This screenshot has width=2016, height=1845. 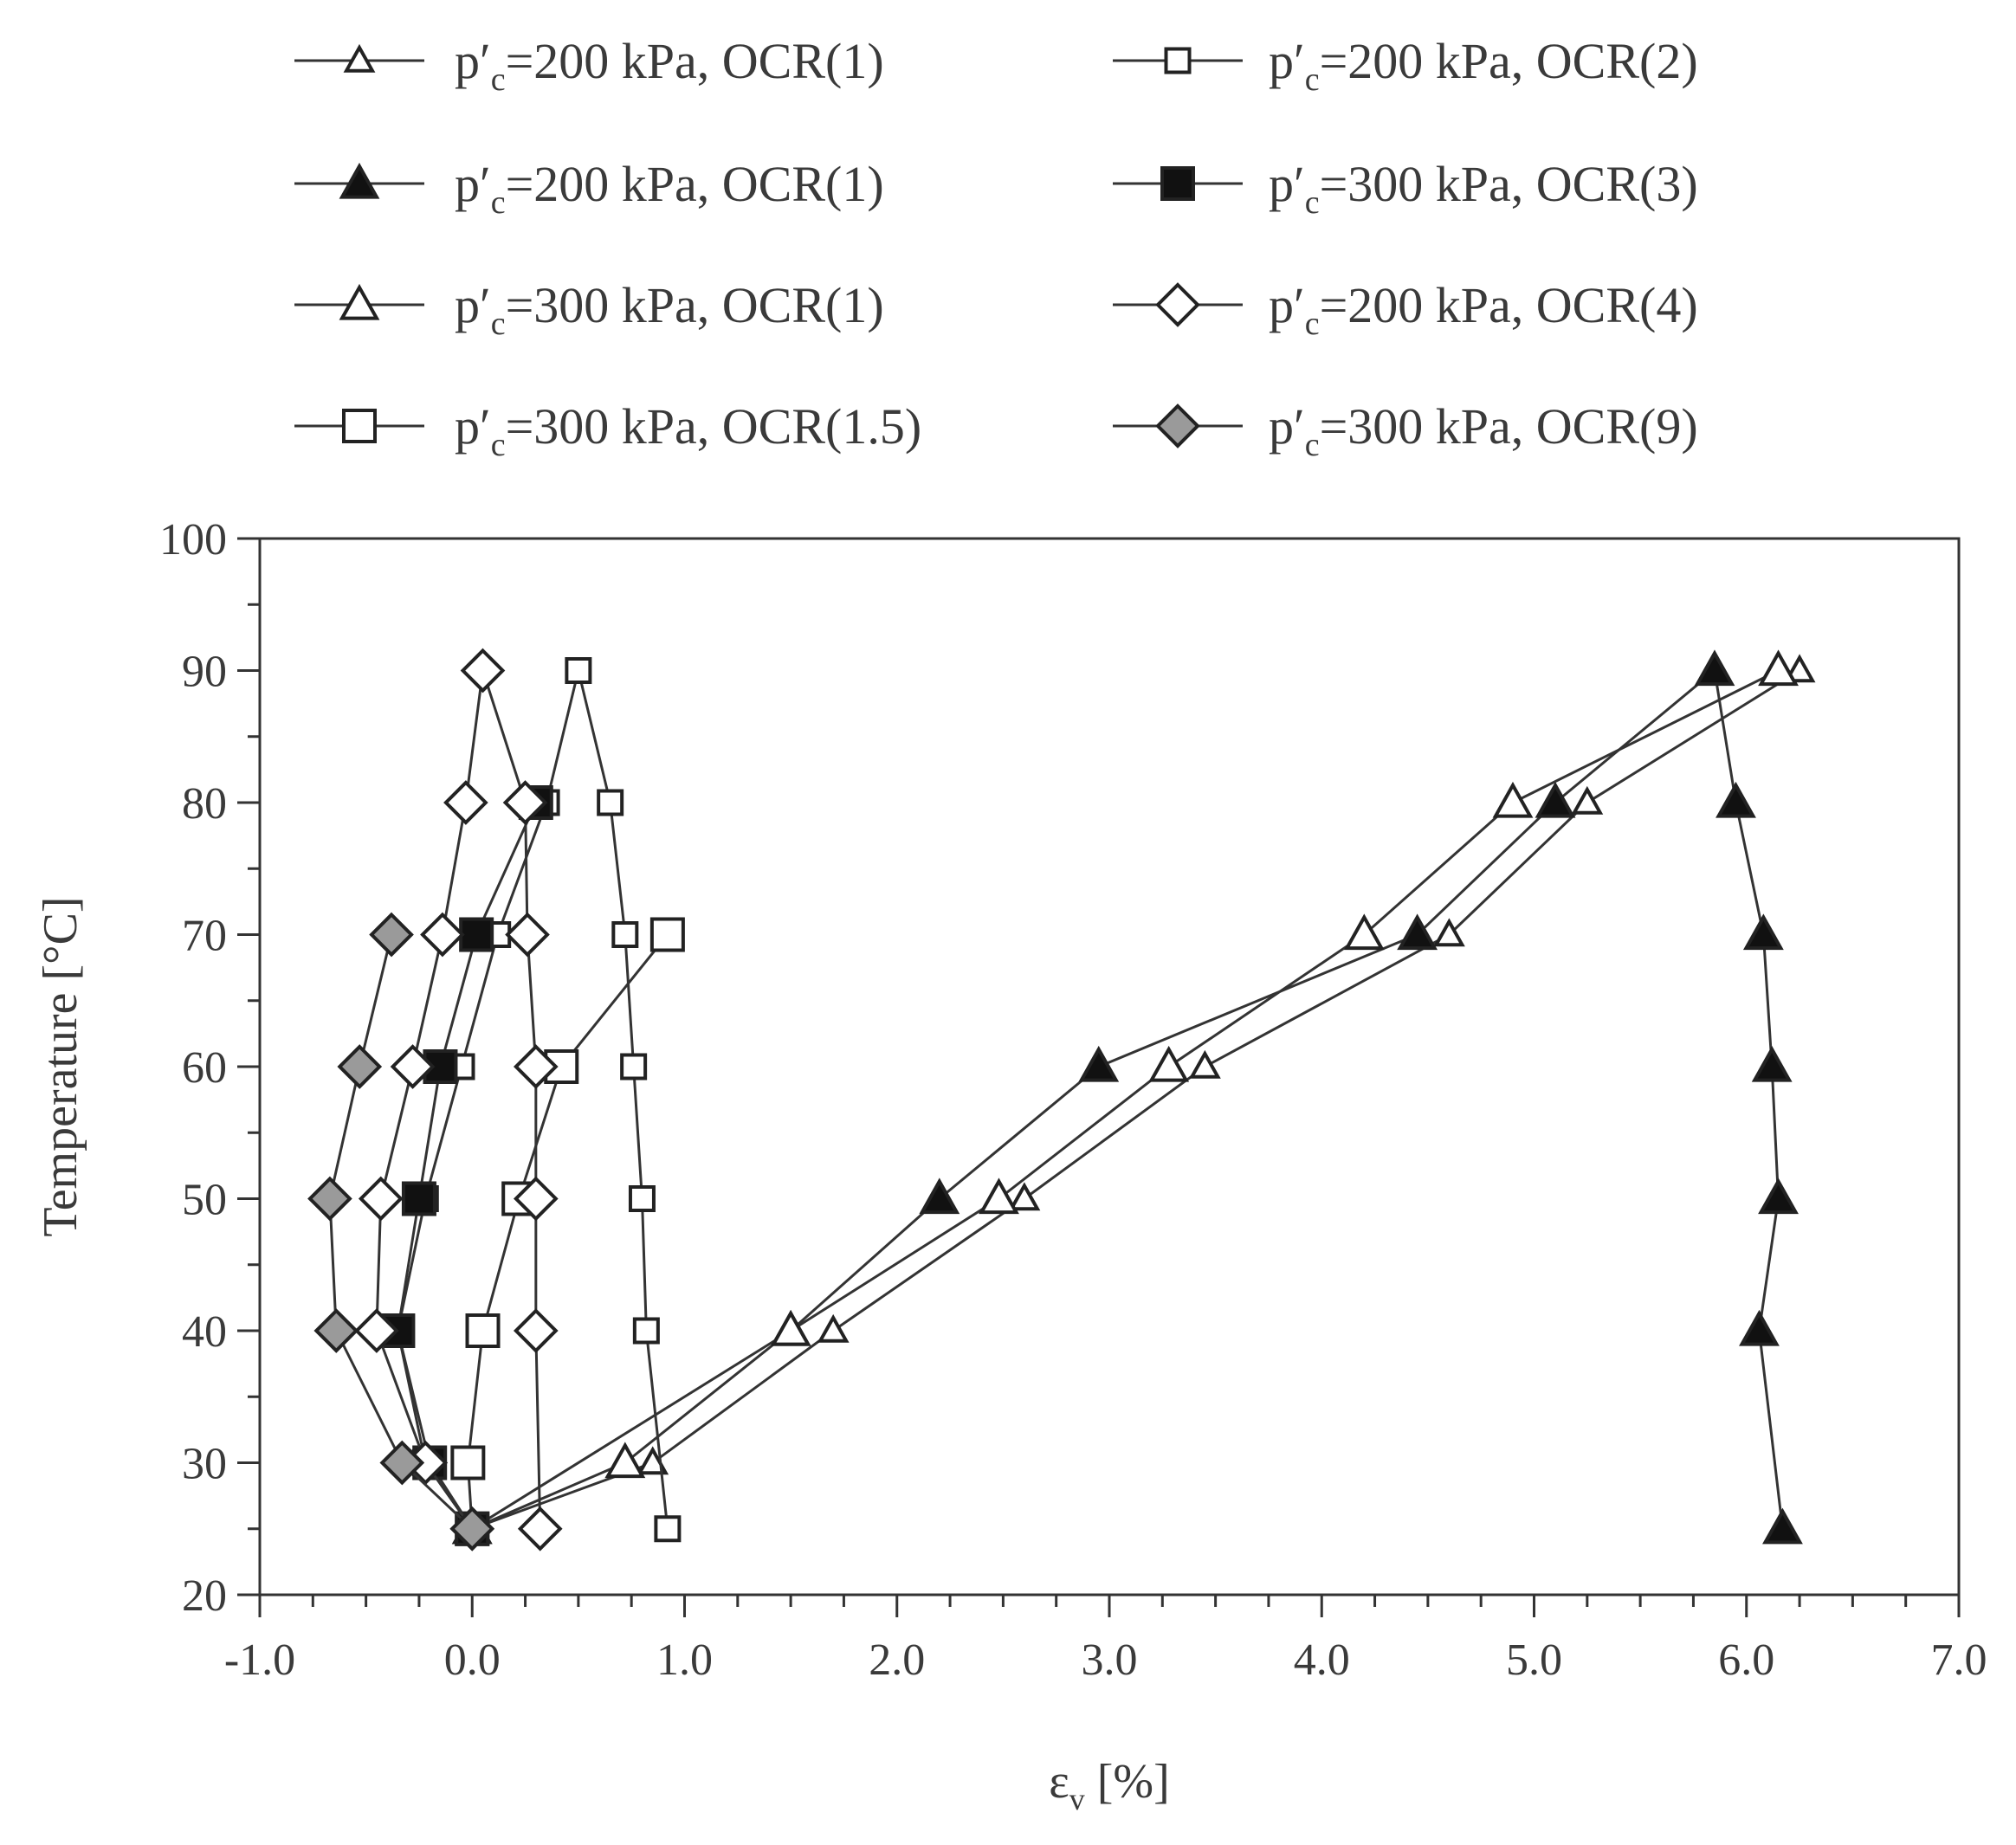 I want to click on x-tick-label: 2.0, so click(x=897, y=1660).